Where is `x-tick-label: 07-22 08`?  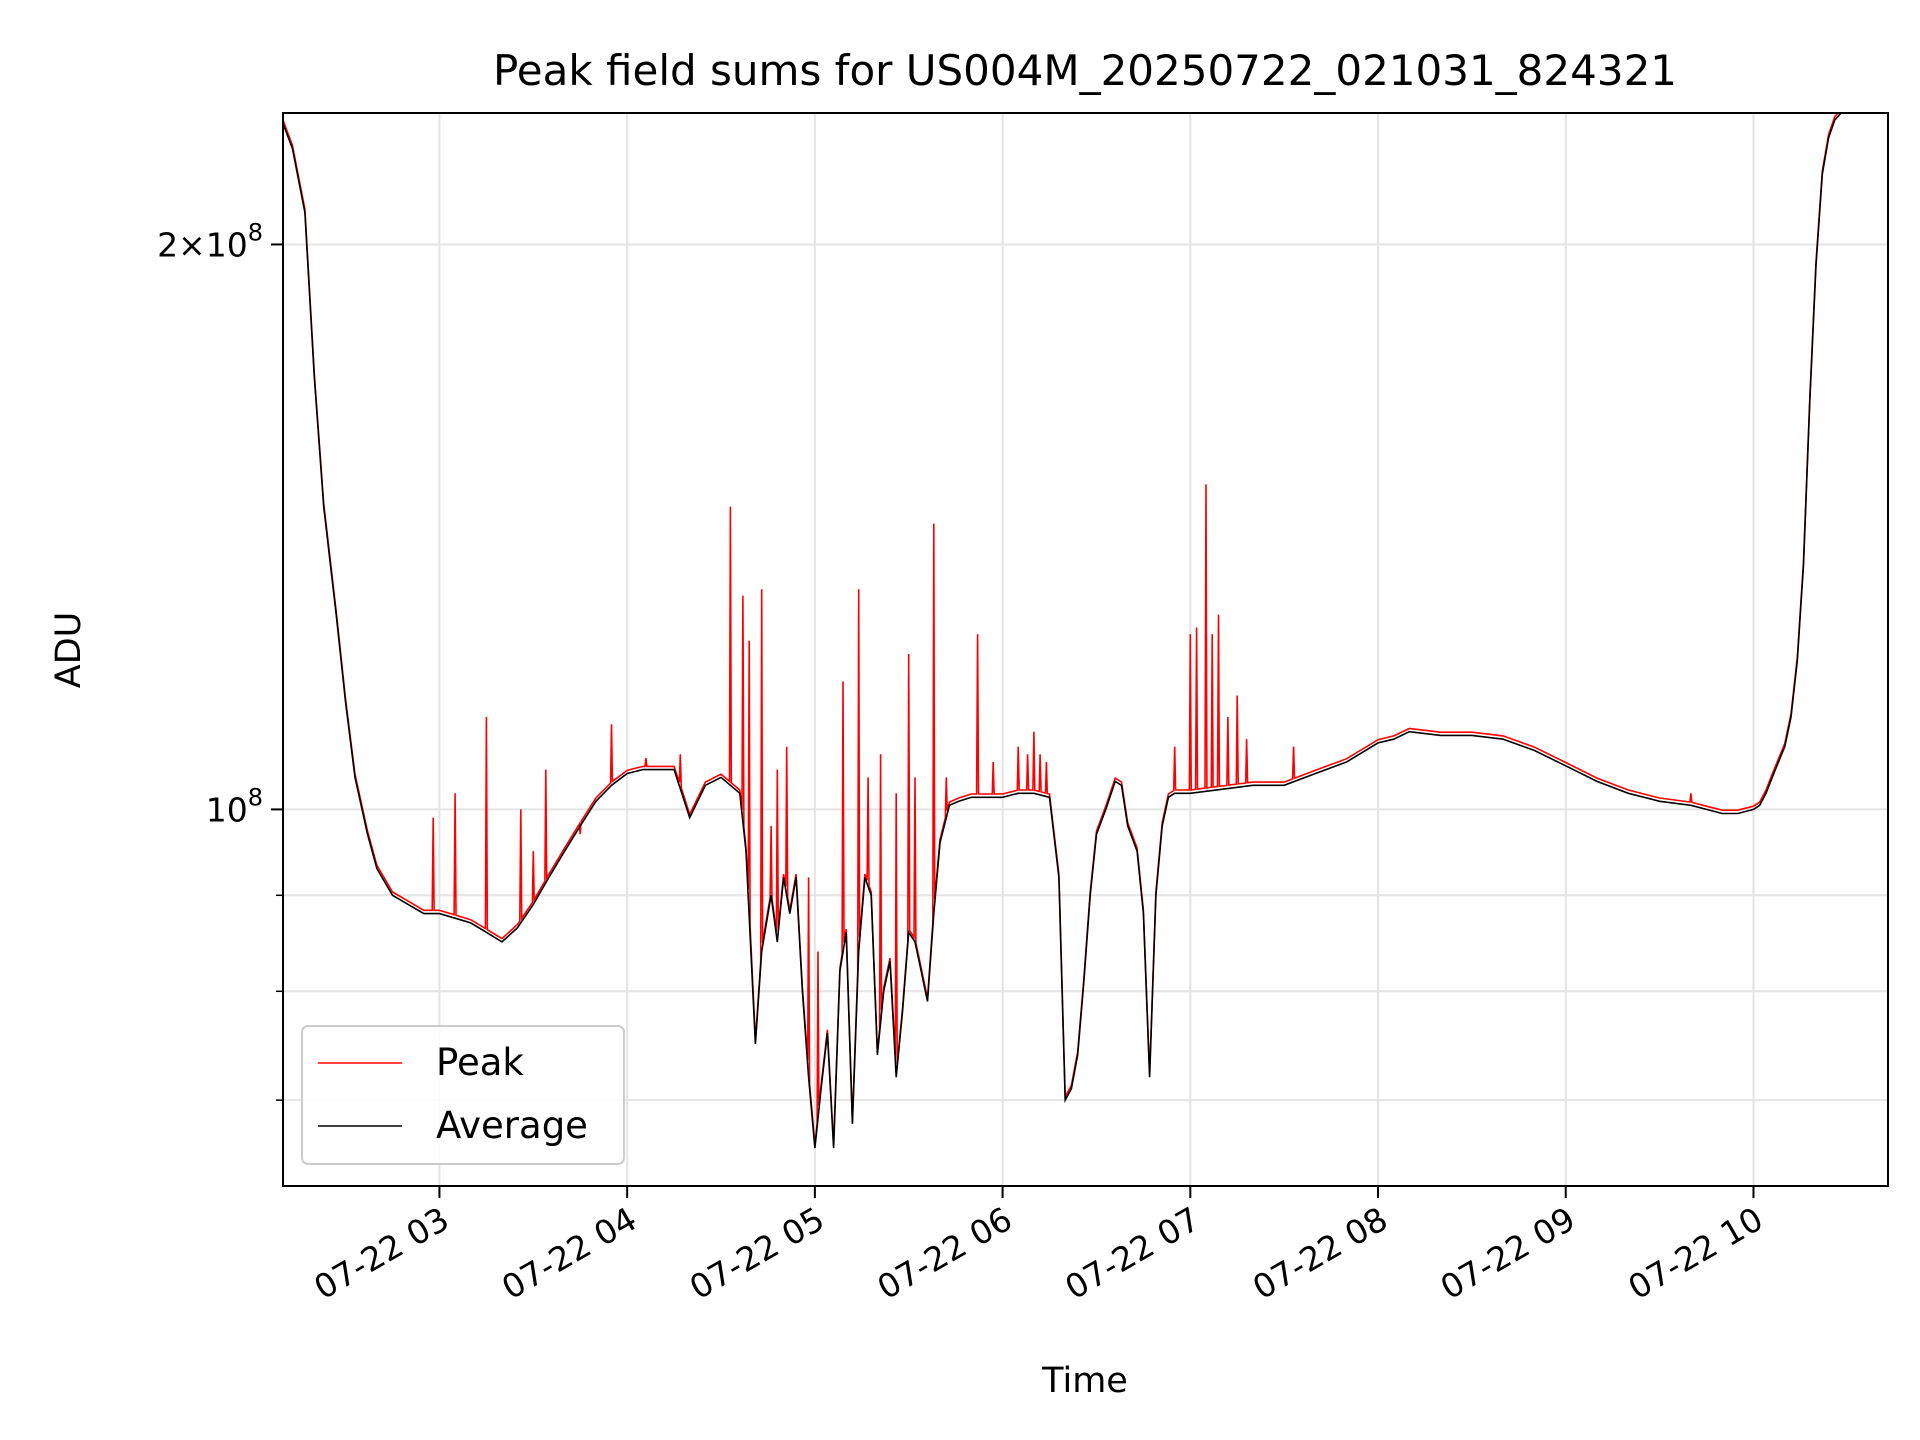 x-tick-label: 07-22 08 is located at coordinates (1320, 1253).